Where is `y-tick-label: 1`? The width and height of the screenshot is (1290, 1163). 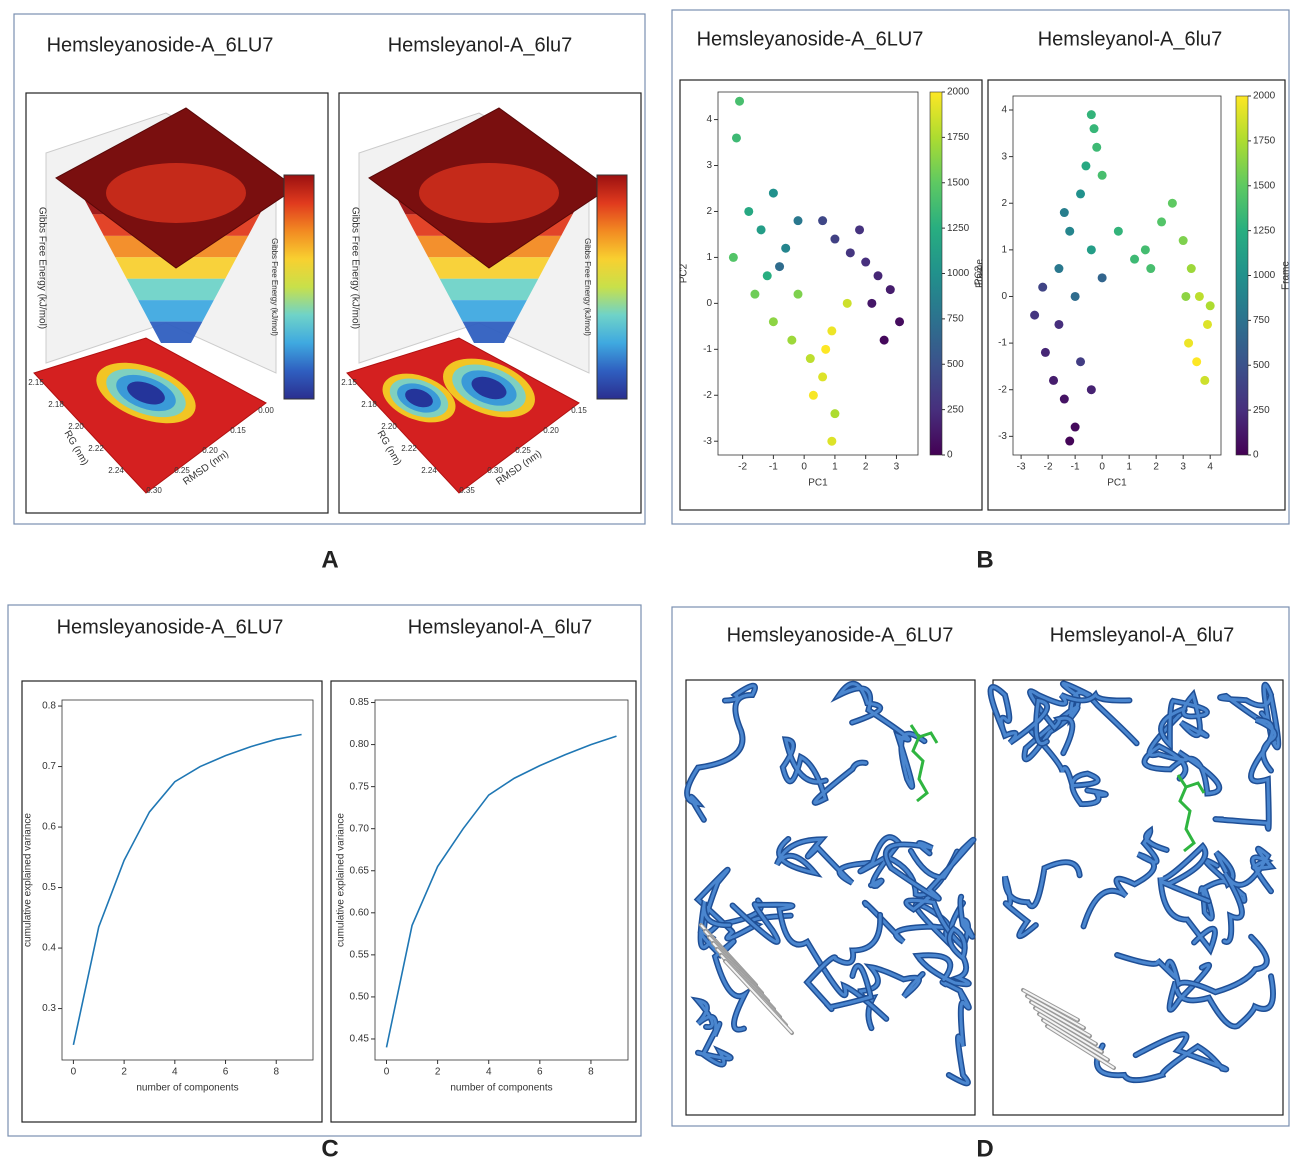 y-tick-label: 1 is located at coordinates (1004, 249).